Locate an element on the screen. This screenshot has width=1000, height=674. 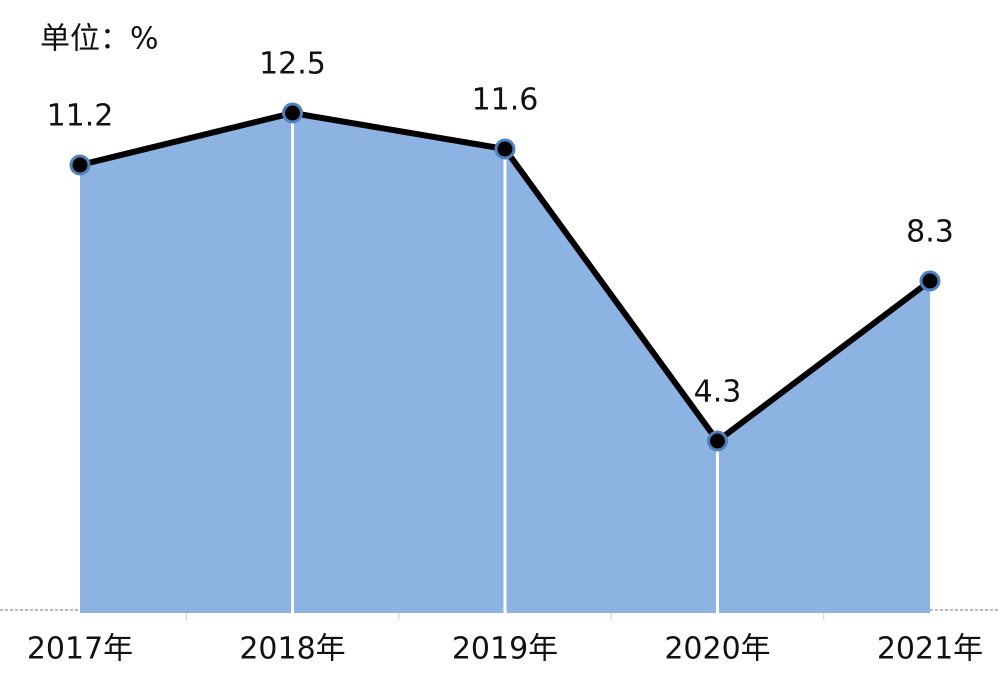
data-label: 12.5 is located at coordinates (292, 64).